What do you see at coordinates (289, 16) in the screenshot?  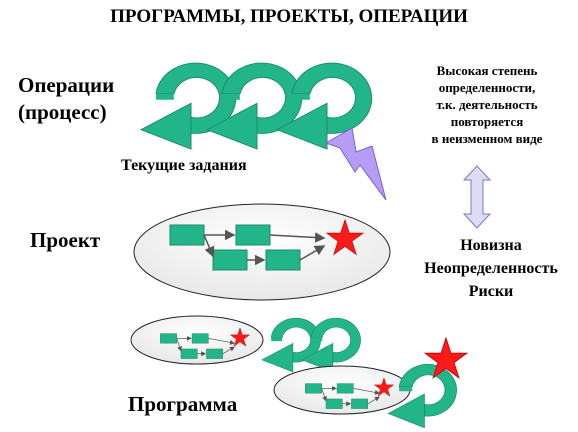 I see `page-title: ПРОГРАММЫ, ПРОЕКТЫ, ОПЕРАЦИИ` at bounding box center [289, 16].